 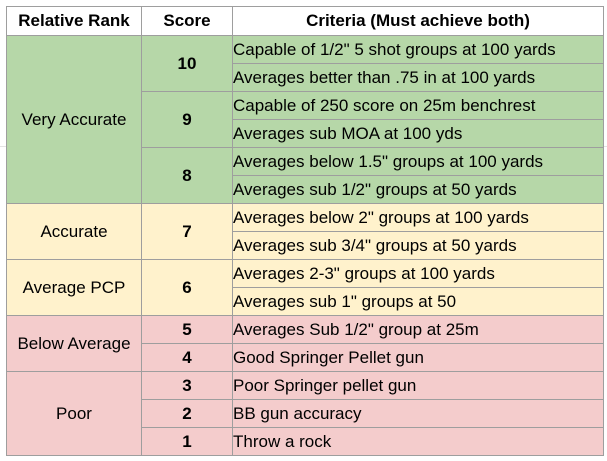 I want to click on criteria-cell: Averages below 1.5" groups at 100 yards, so click(x=418, y=161).